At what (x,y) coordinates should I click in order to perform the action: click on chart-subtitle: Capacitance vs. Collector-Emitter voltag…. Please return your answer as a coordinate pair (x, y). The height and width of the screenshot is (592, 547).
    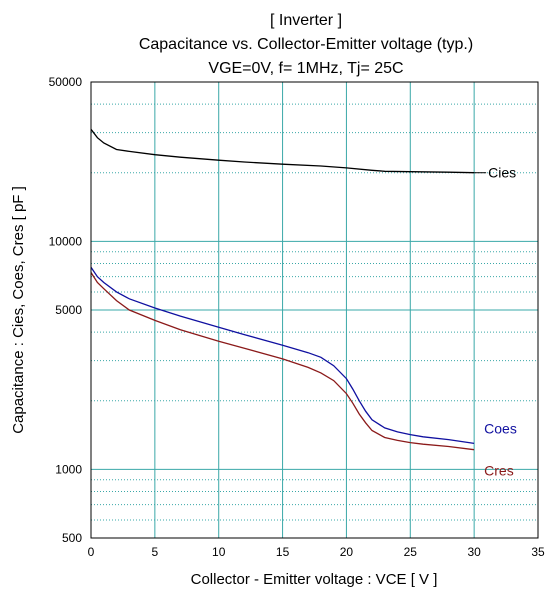
    Looking at the image, I should click on (306, 44).